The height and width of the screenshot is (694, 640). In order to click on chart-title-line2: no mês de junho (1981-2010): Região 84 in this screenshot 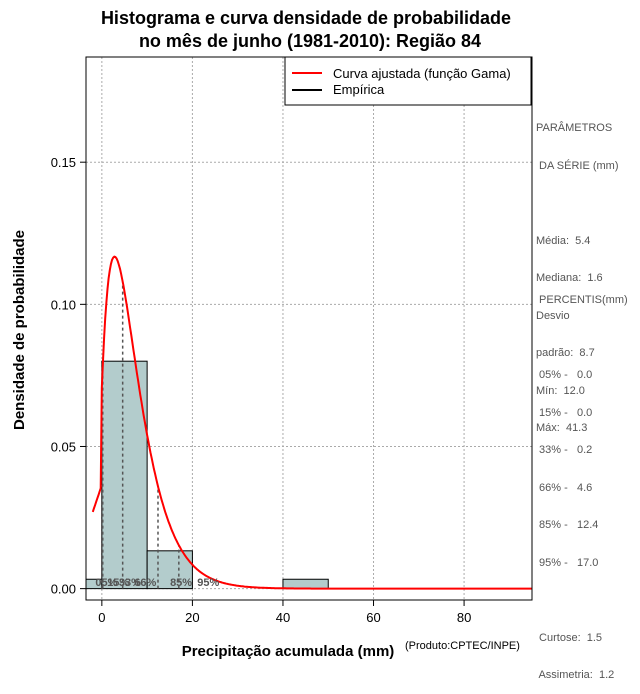, I will do `click(310, 41)`.